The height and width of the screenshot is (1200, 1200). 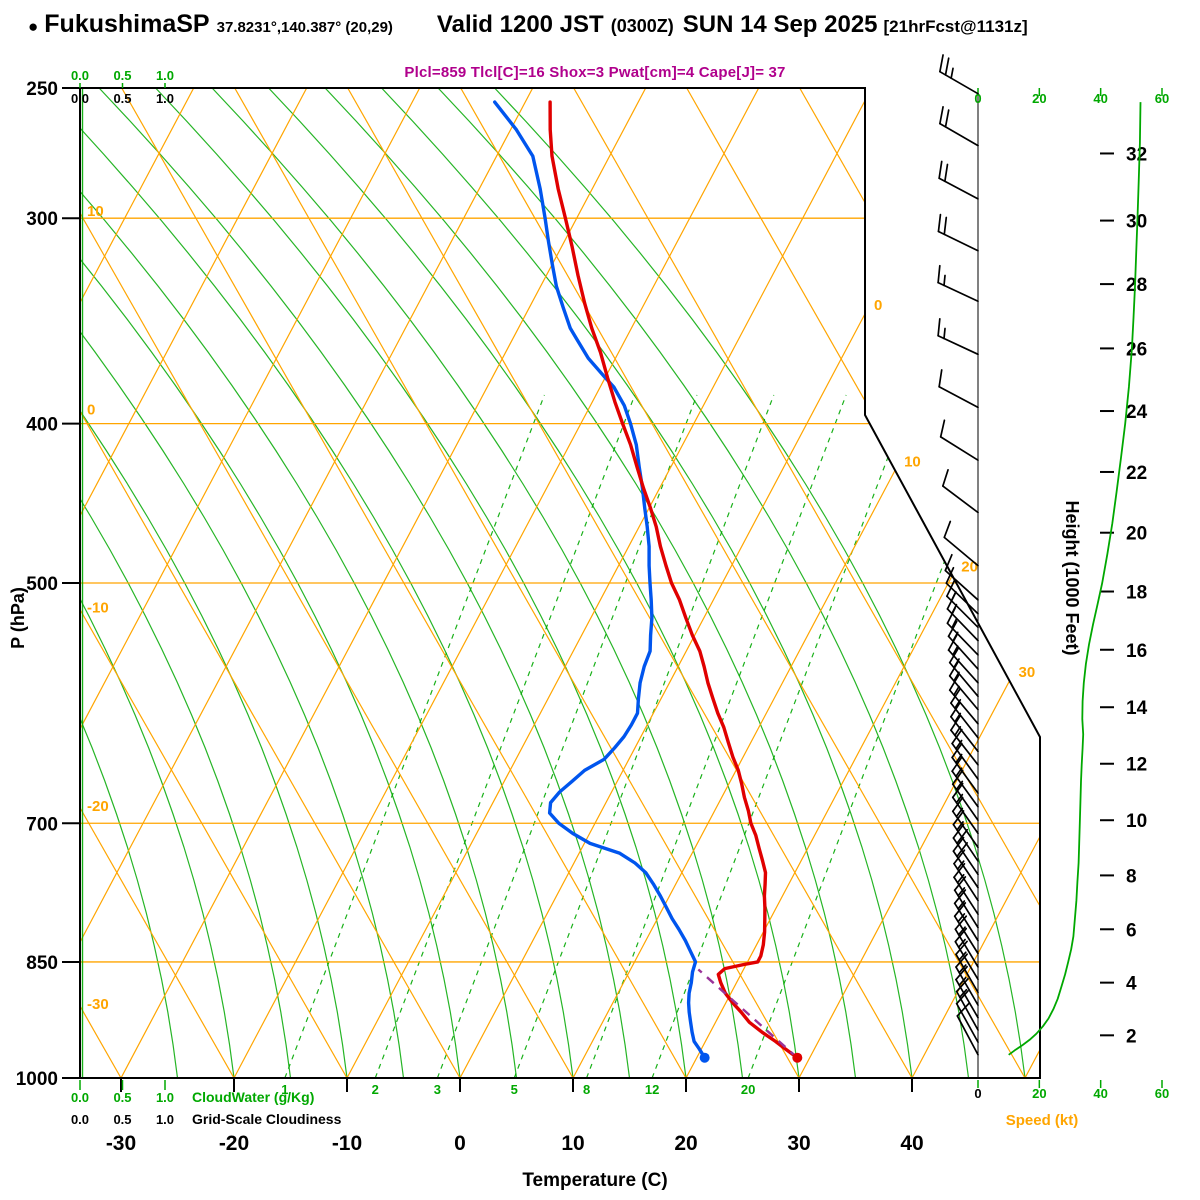 What do you see at coordinates (685, 1143) in the screenshot?
I see `temp-tick-label: 20` at bounding box center [685, 1143].